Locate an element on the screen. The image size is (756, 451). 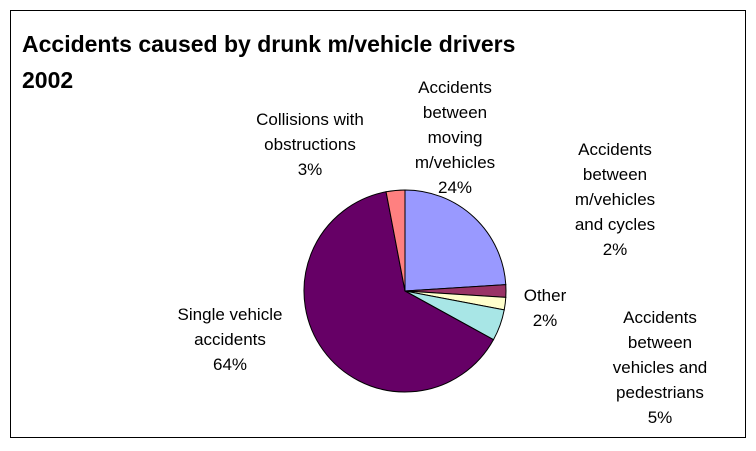
slice-name: Other is located at coordinates (545, 295).